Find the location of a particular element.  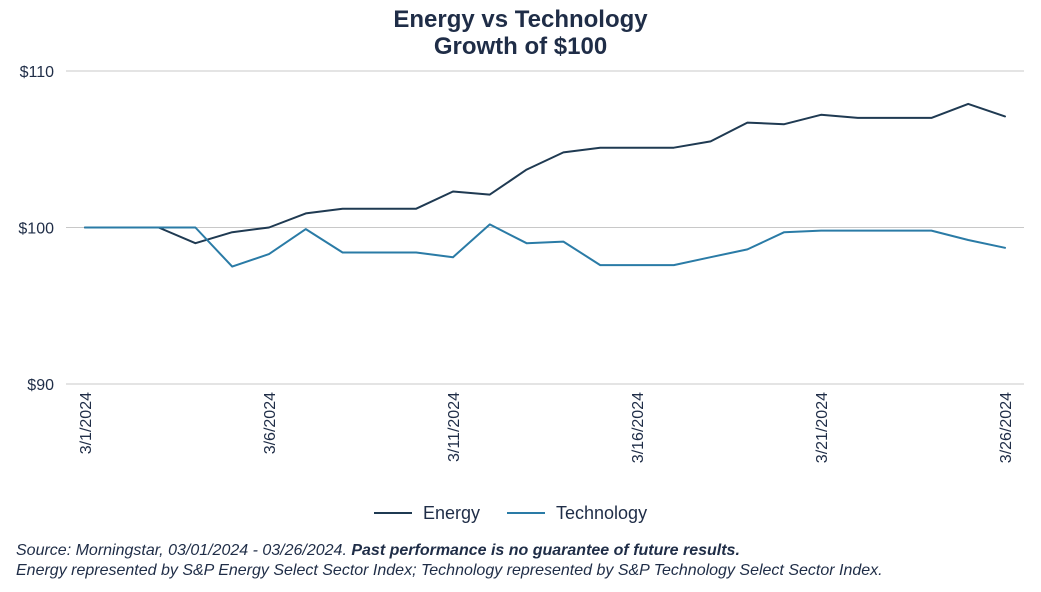

y-tick-label: $110 is located at coordinates (37, 72).